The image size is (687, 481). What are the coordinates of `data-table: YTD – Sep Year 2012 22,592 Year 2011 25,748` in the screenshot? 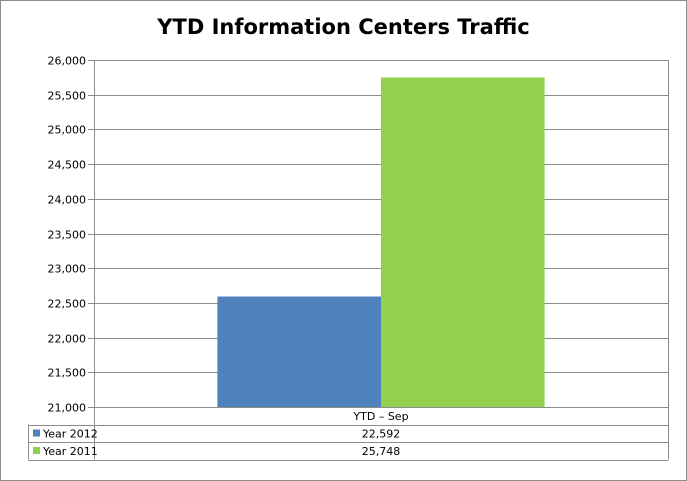 It's located at (348, 434).